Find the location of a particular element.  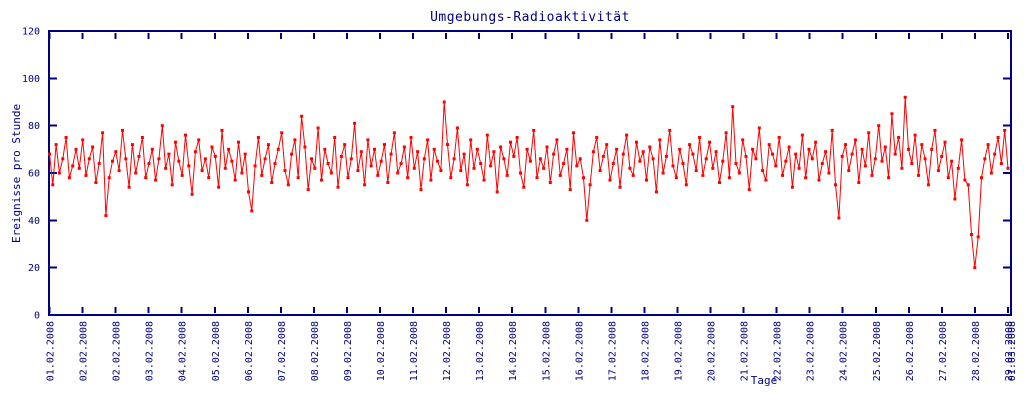

chart-title: Umgebungs-Radioaktivität is located at coordinates (530, 17).